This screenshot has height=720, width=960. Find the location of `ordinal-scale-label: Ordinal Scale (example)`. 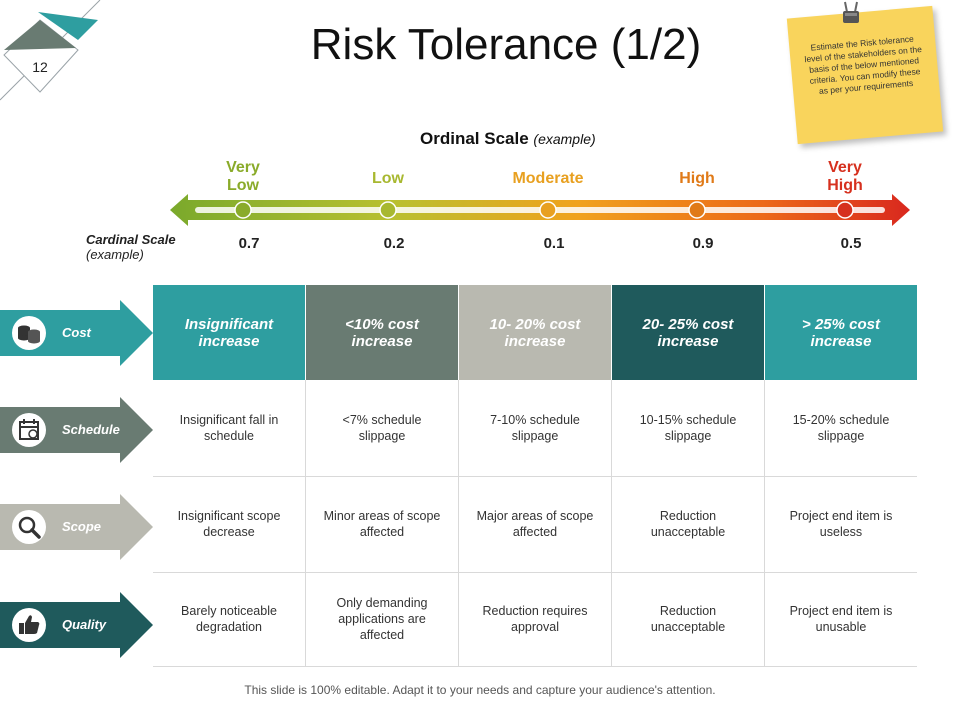

ordinal-scale-label: Ordinal Scale (example) is located at coordinates (508, 138).